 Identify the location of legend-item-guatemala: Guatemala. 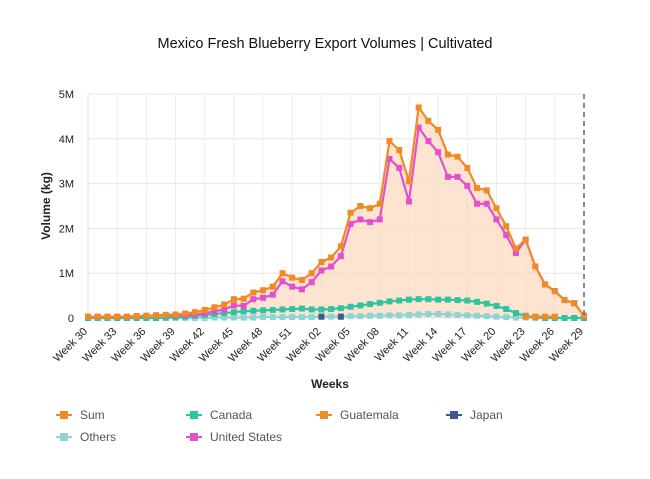
(357, 415).